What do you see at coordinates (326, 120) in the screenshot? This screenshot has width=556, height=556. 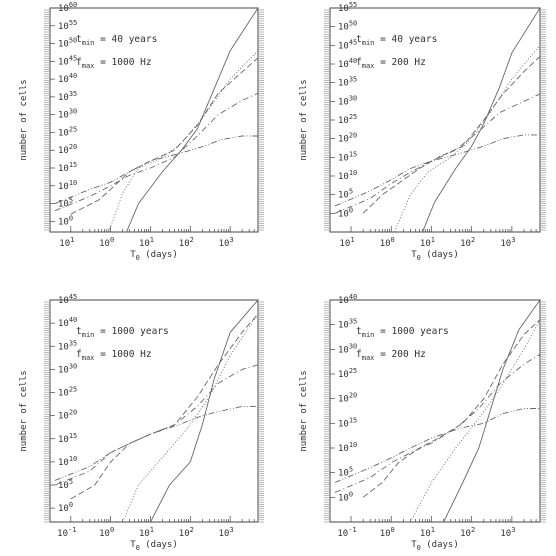 I see `left-axis-hatch` at bounding box center [326, 120].